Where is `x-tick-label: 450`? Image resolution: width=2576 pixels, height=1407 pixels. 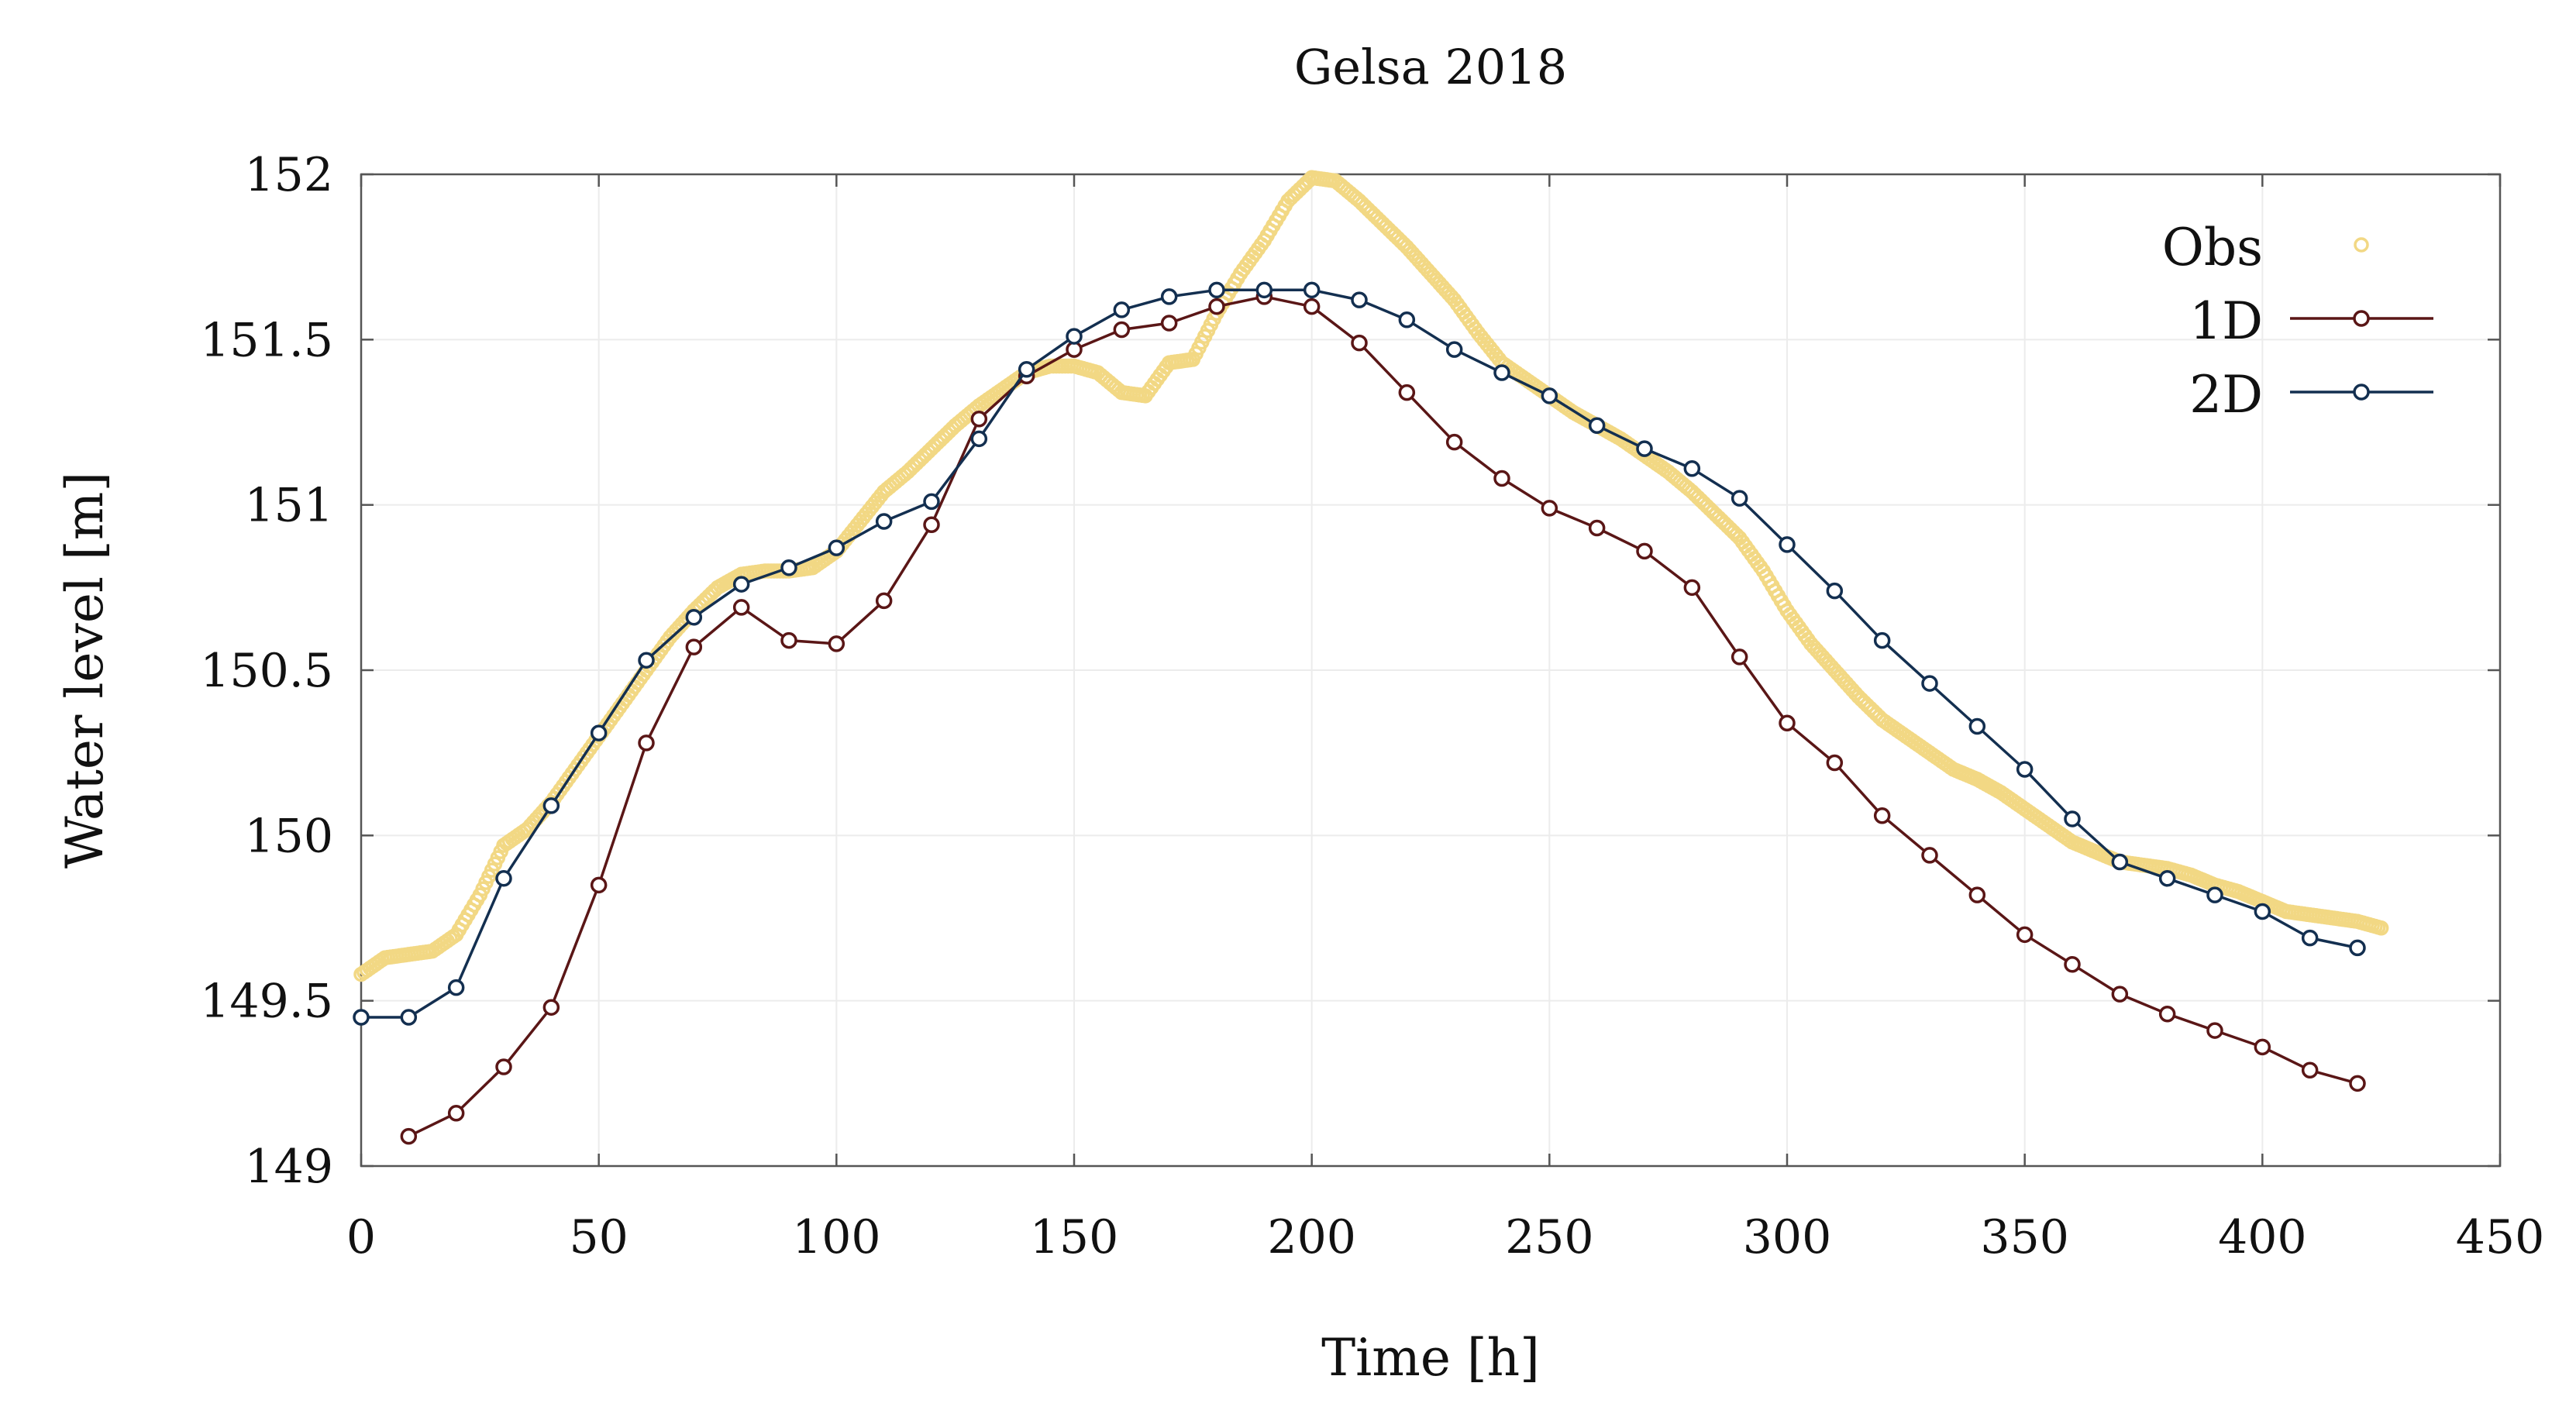 x-tick-label: 450 is located at coordinates (2500, 1237).